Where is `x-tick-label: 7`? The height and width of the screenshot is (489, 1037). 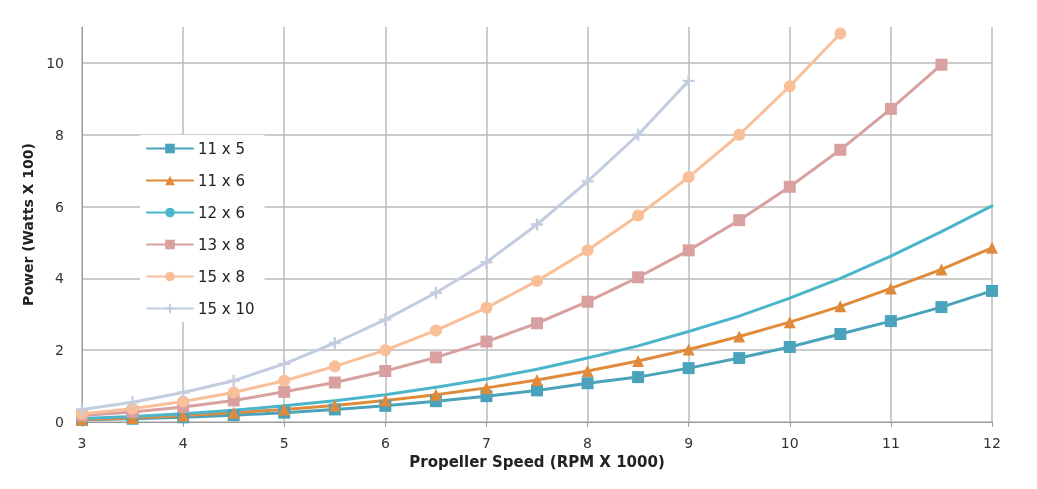
x-tick-label: 7 is located at coordinates (486, 443).